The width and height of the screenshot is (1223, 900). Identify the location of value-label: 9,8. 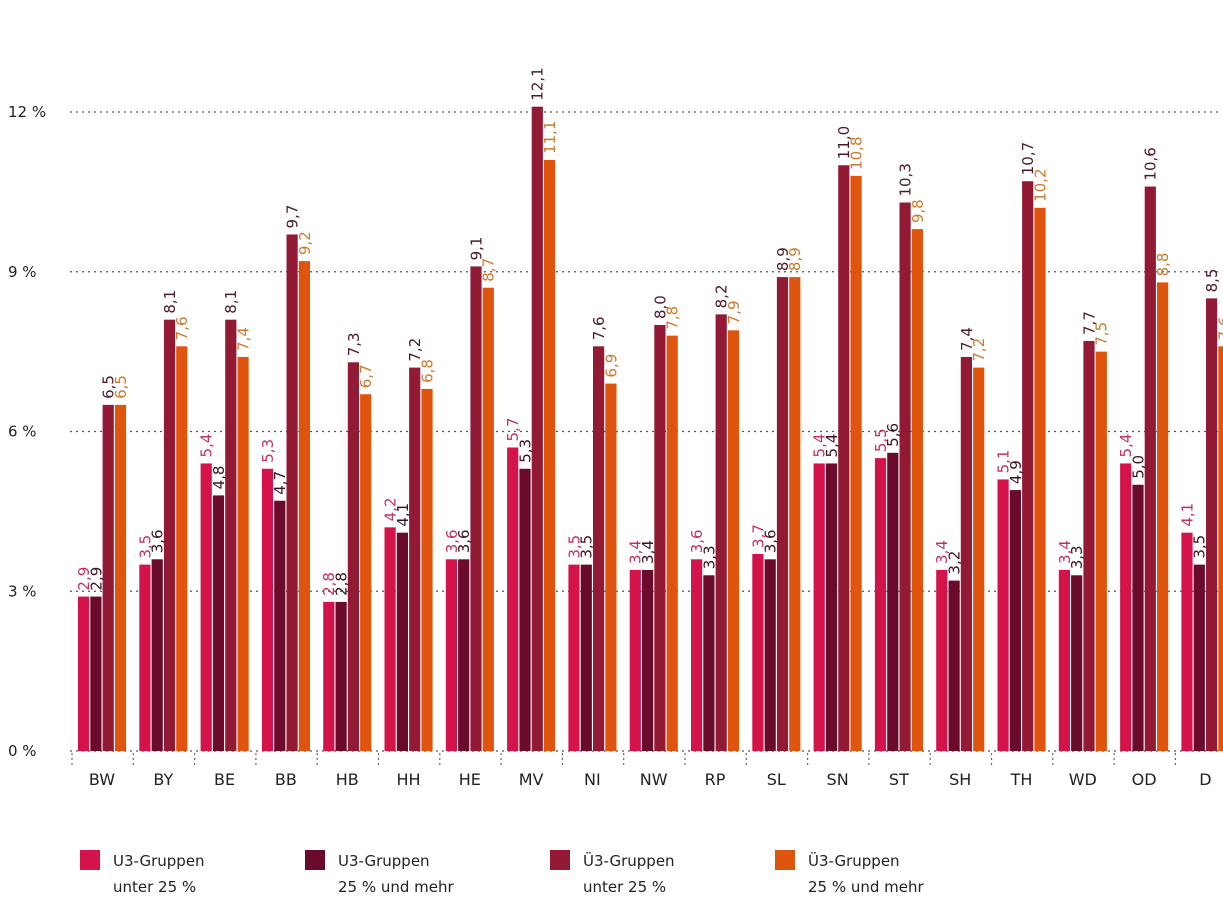
(918, 211).